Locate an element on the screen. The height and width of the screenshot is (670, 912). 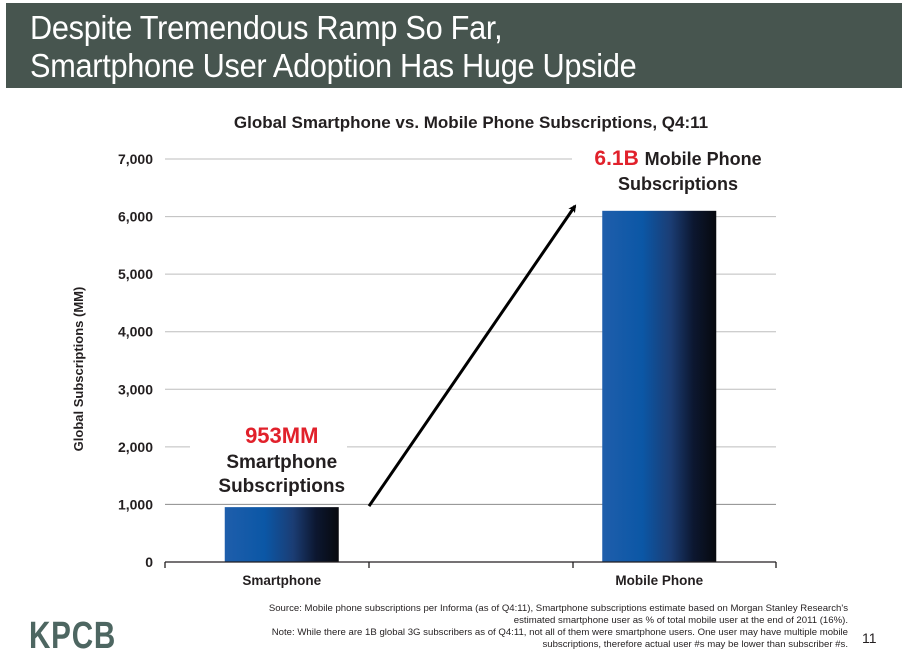
y-tick-label: 7,000 is located at coordinates (135, 159).